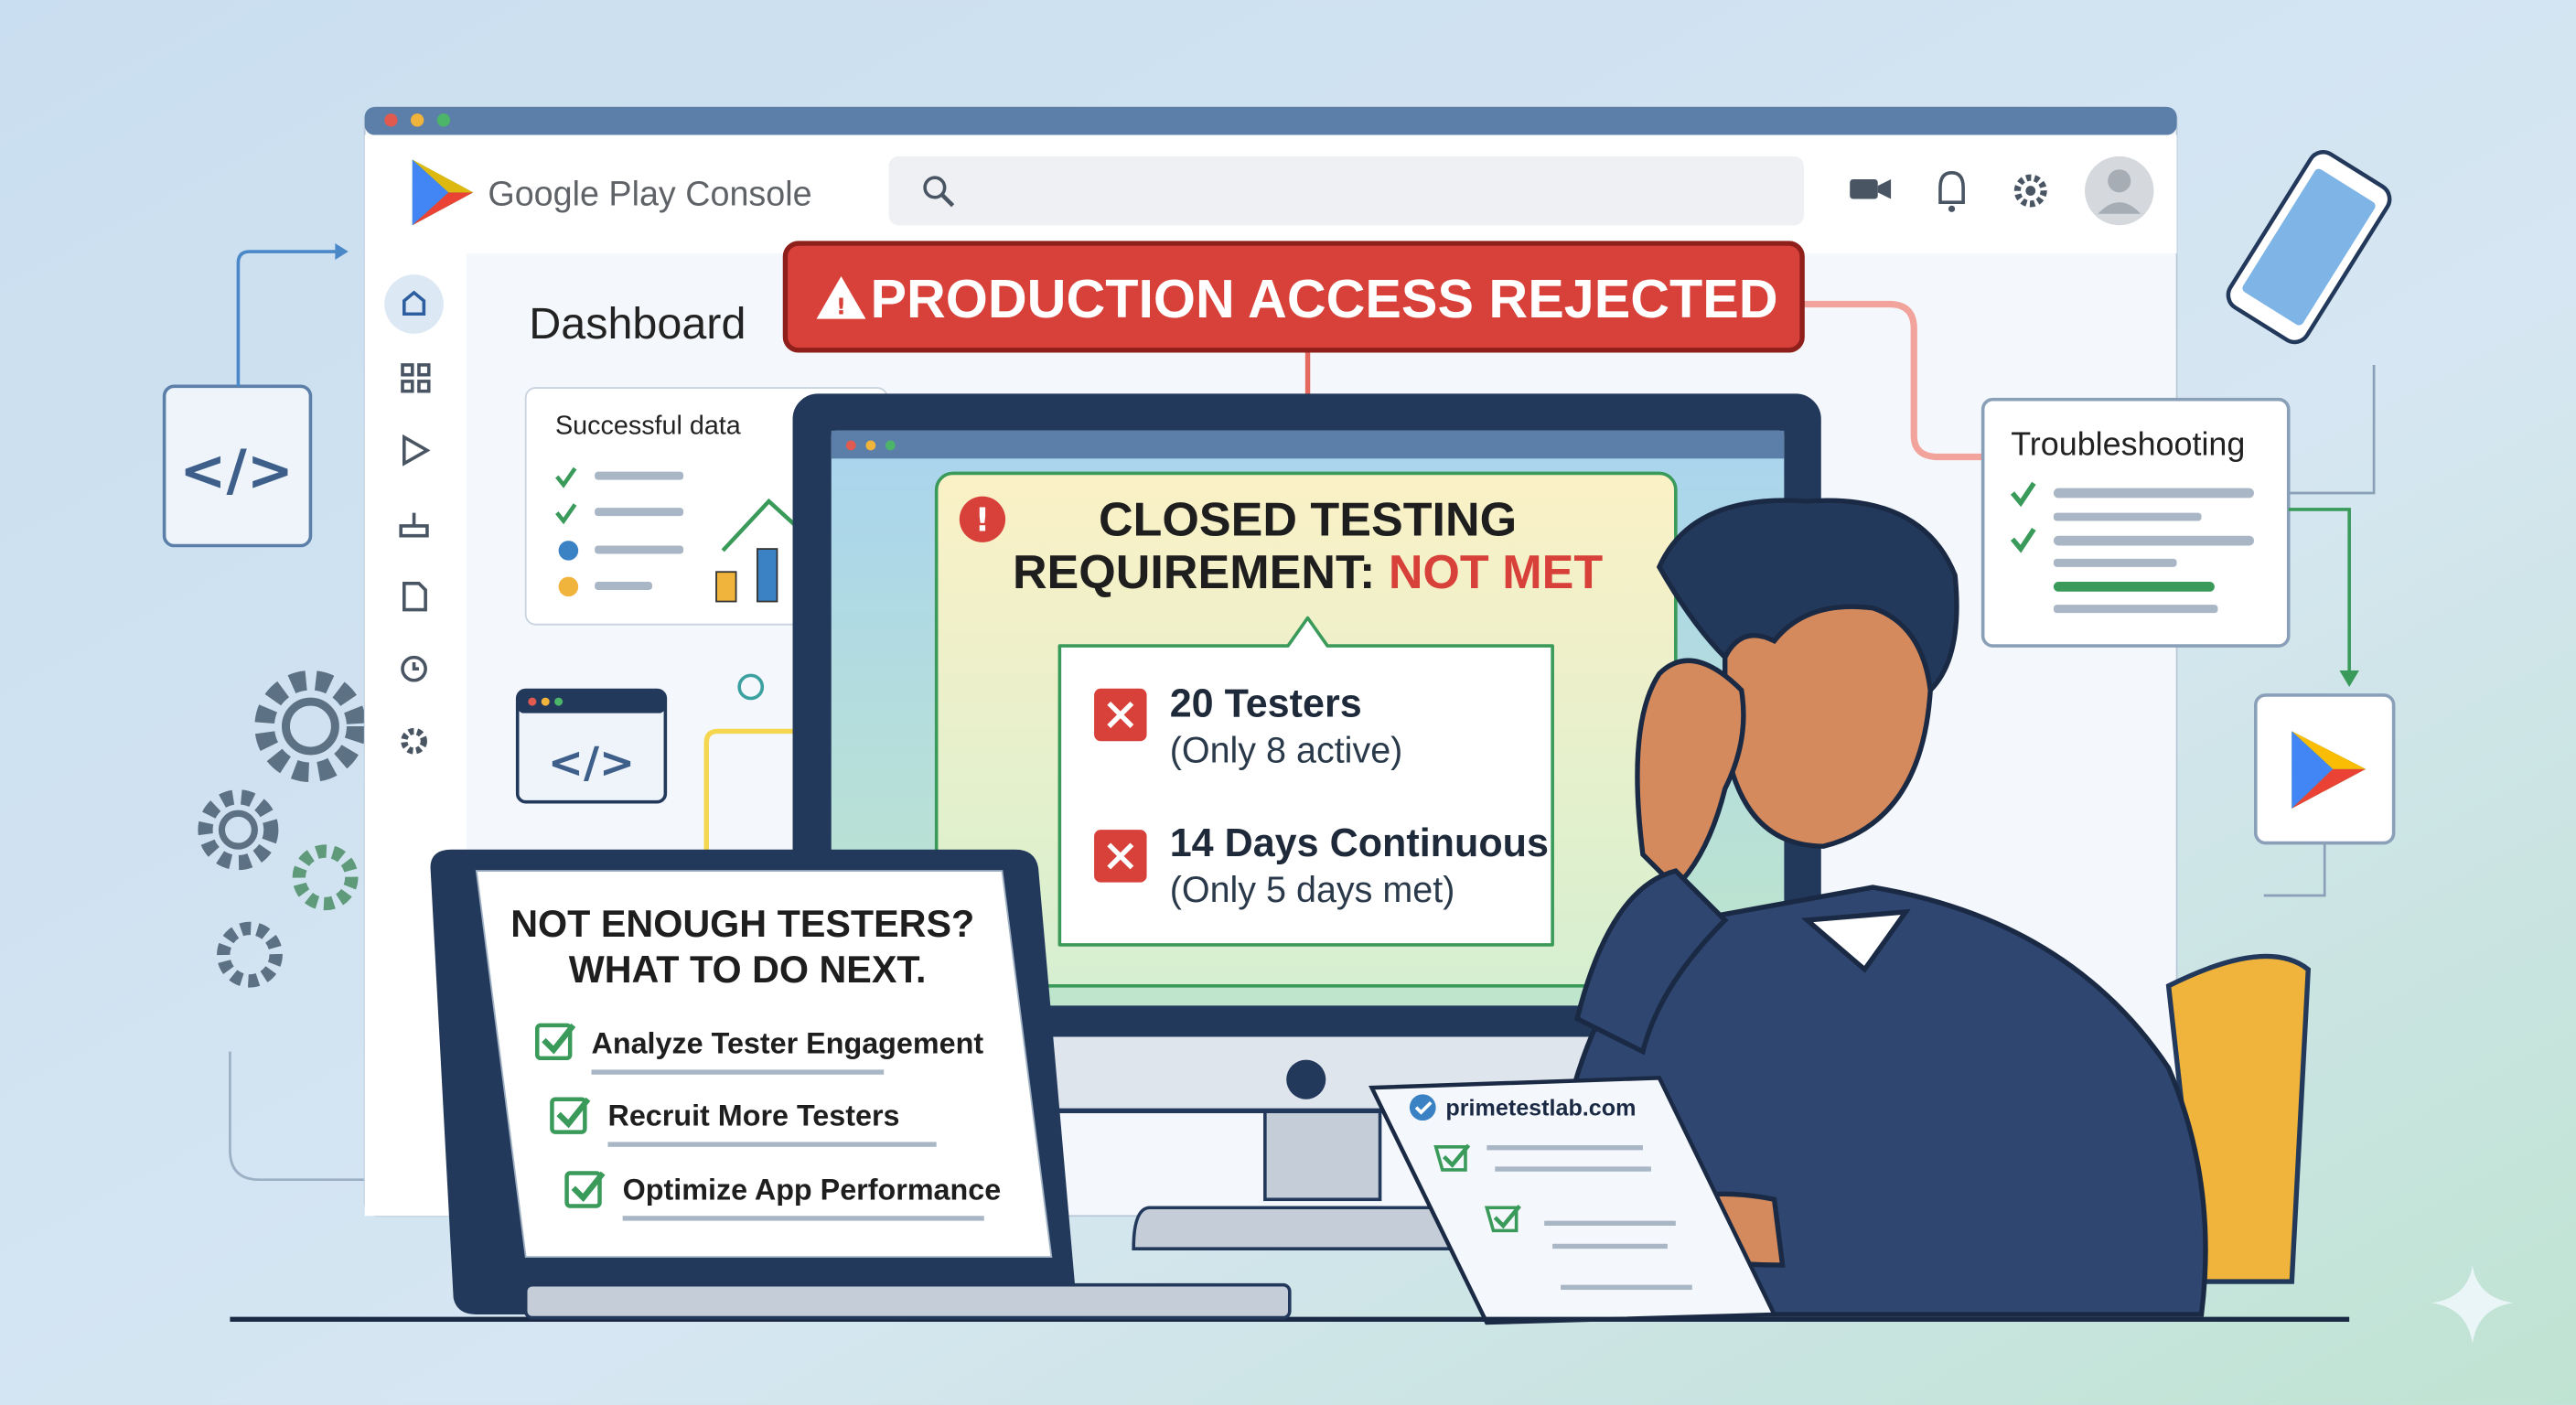 The height and width of the screenshot is (1405, 2576). Describe the element at coordinates (748, 970) in the screenshot. I see `tablet-title-line2: WHAT TO DO NEXT.` at that location.